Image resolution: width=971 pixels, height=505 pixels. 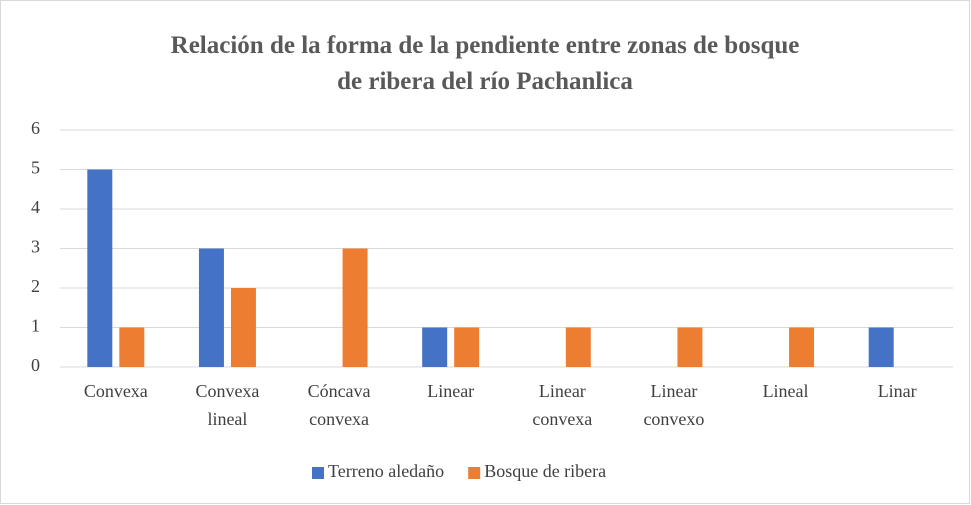 I want to click on x-tick-label: Linear convexa, so click(x=562, y=405).